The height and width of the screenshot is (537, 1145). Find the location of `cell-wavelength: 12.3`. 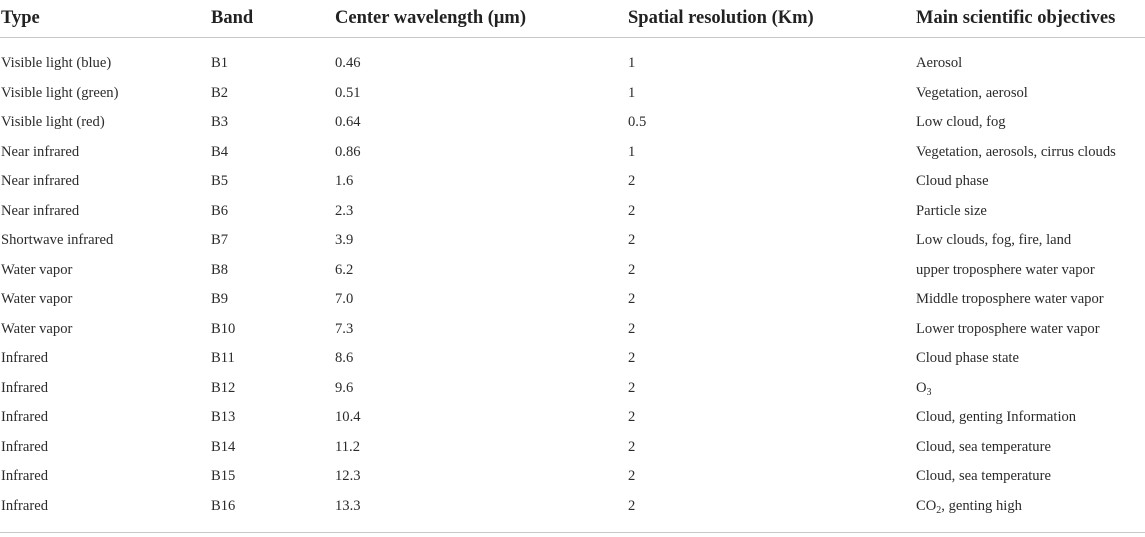

cell-wavelength: 12.3 is located at coordinates (480, 477).